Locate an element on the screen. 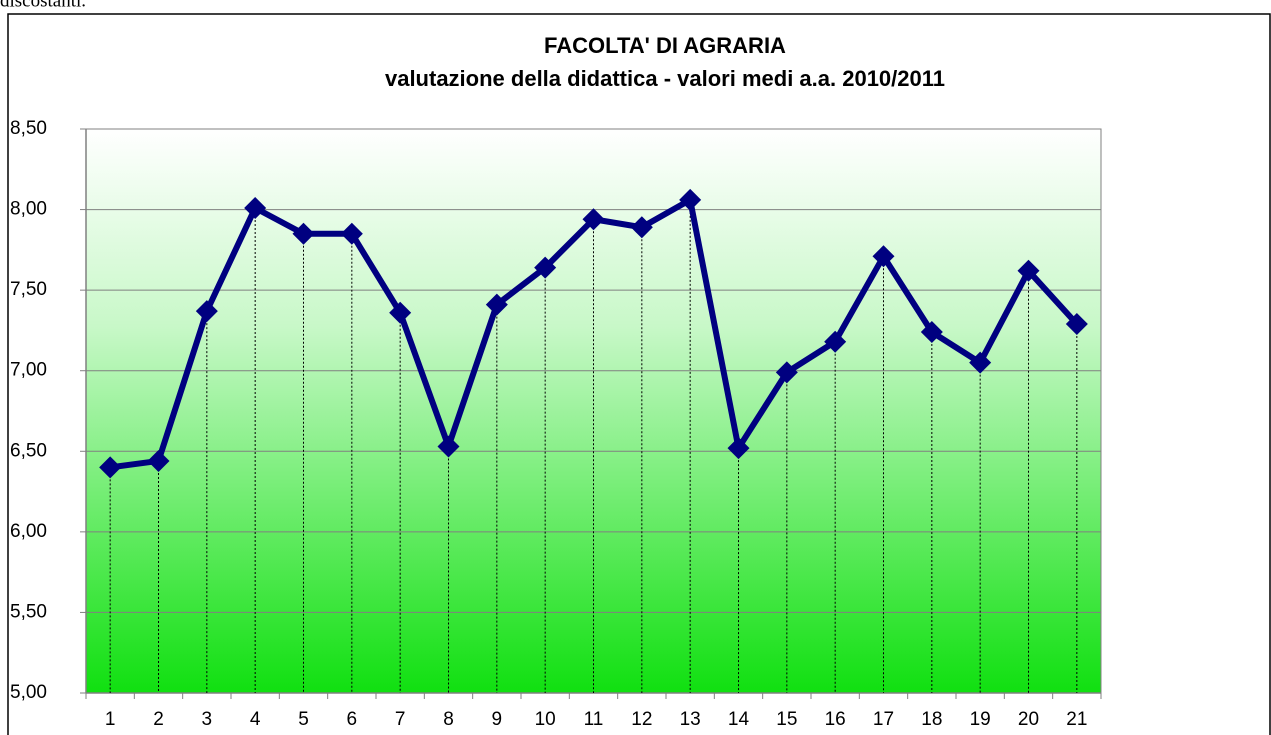 The height and width of the screenshot is (735, 1271). x-tick-label: 7 is located at coordinates (400, 719).